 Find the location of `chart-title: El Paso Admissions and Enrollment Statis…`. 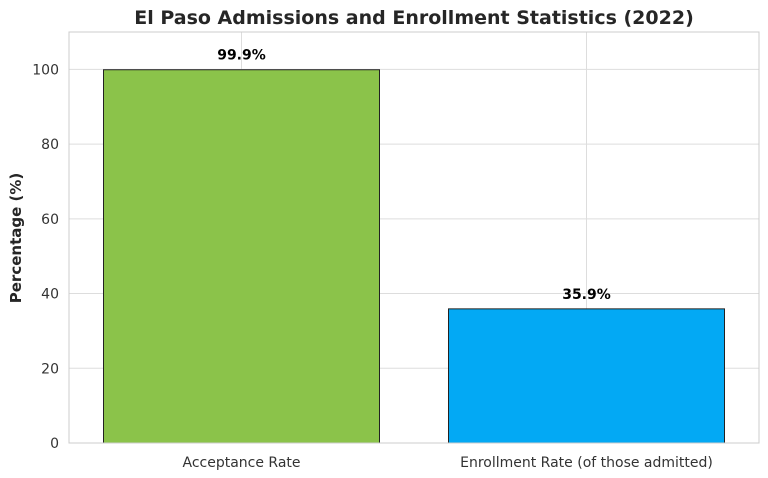

chart-title: El Paso Admissions and Enrollment Statis… is located at coordinates (414, 18).